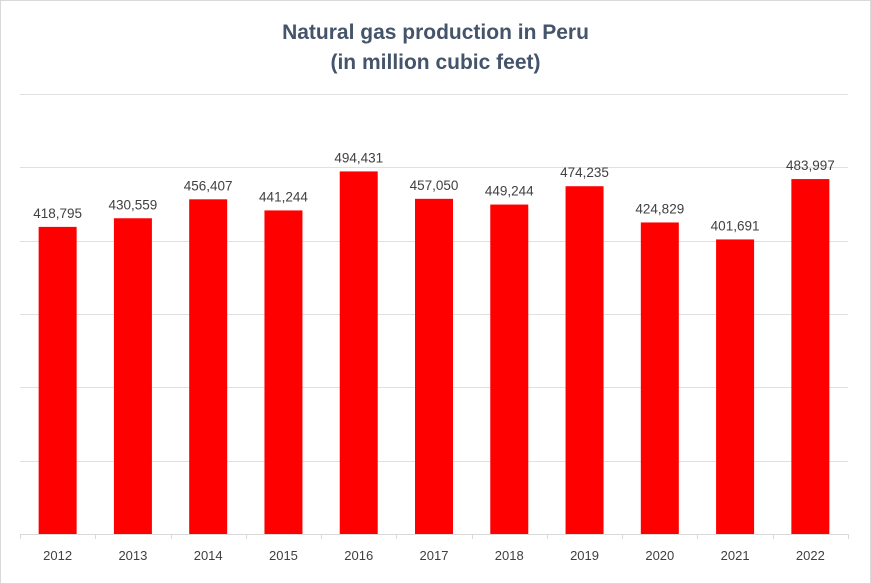 Image resolution: width=871 pixels, height=584 pixels. Describe the element at coordinates (208, 555) in the screenshot. I see `x-tick-label-2014: 2014` at that location.